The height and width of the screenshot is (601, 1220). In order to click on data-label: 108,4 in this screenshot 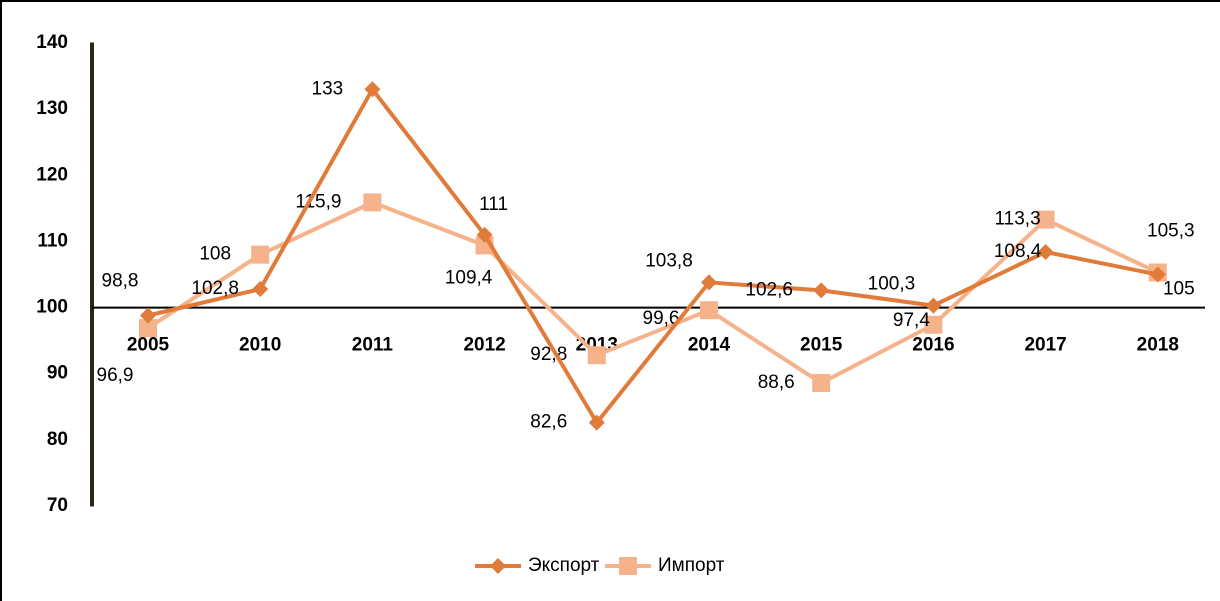, I will do `click(1018, 251)`.